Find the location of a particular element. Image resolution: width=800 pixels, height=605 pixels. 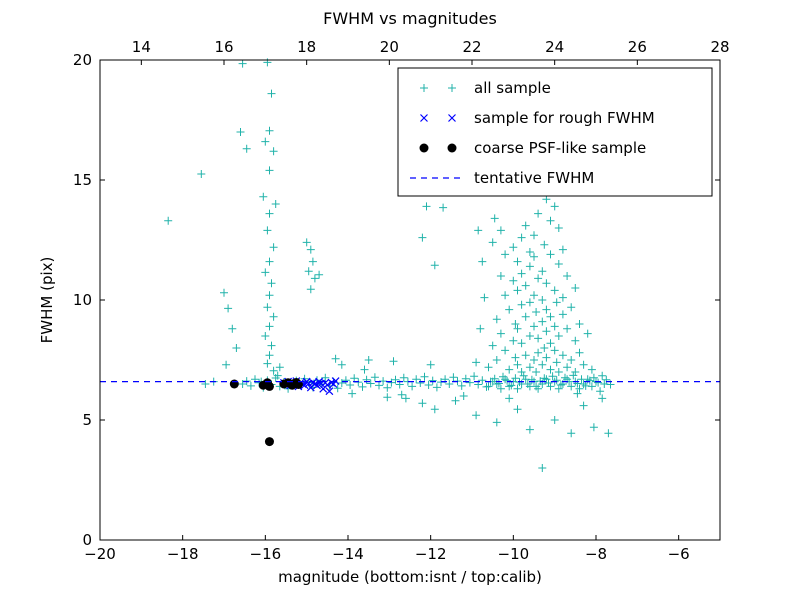

x-tick-label-top: 22 is located at coordinates (471, 47).